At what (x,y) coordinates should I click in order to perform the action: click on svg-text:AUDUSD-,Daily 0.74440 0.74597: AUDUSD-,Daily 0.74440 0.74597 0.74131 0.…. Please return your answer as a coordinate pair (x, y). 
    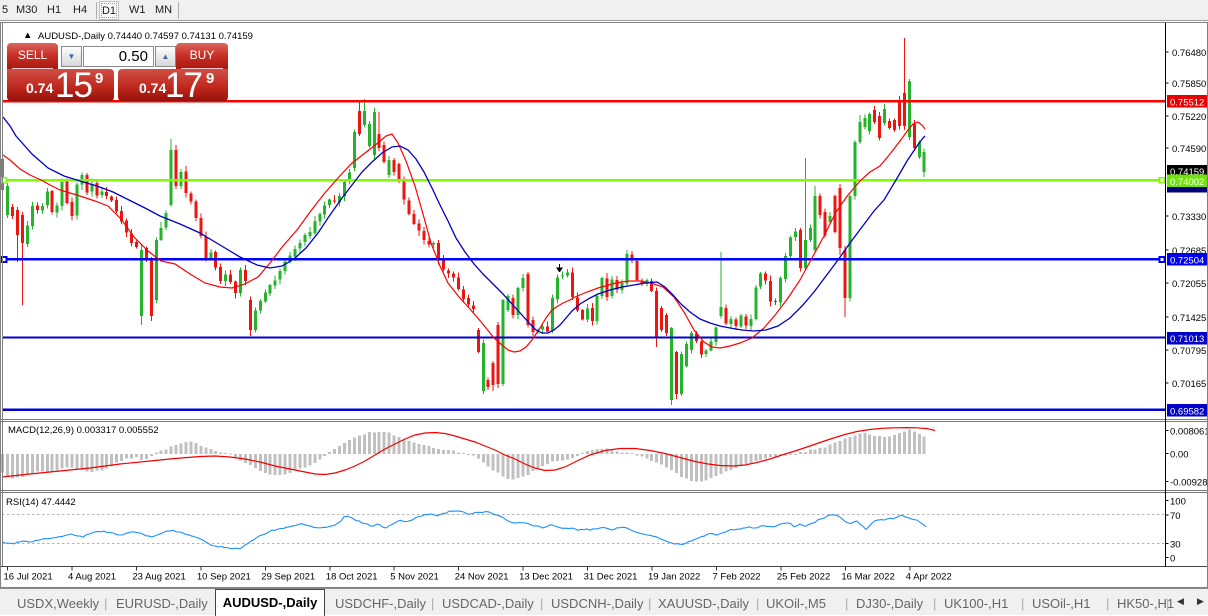
    Looking at the image, I should click on (145, 36).